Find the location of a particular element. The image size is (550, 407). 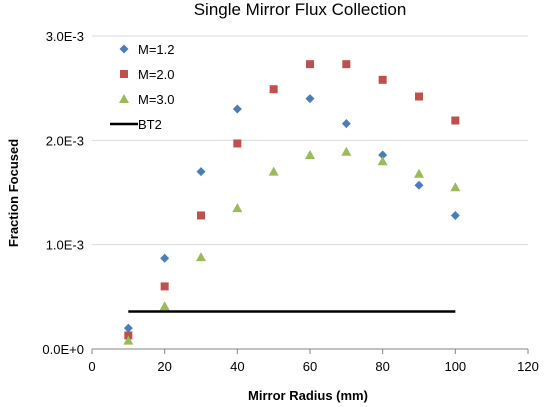

y-tick-label: 0.0E+0 is located at coordinates (63, 349).